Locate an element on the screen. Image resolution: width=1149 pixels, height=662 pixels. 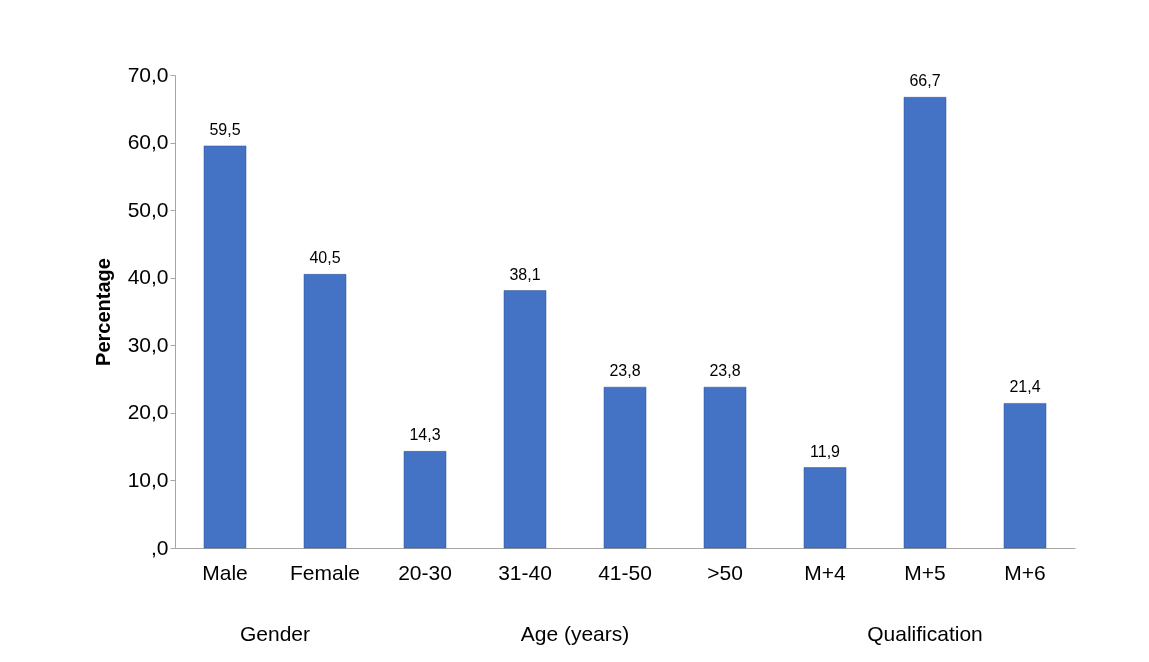
y-tick-label: 20,0 is located at coordinates (148, 412).